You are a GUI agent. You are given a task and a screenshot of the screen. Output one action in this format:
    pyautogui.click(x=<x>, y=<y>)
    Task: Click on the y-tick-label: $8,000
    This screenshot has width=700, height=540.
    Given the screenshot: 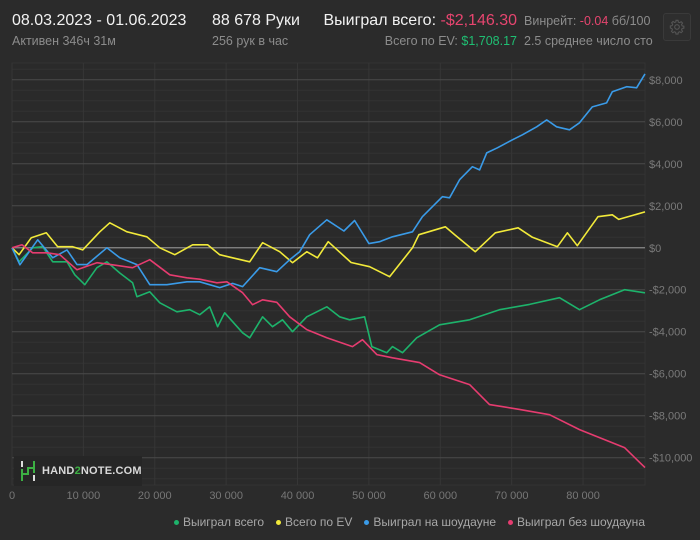 What is the action you would take?
    pyautogui.click(x=666, y=81)
    